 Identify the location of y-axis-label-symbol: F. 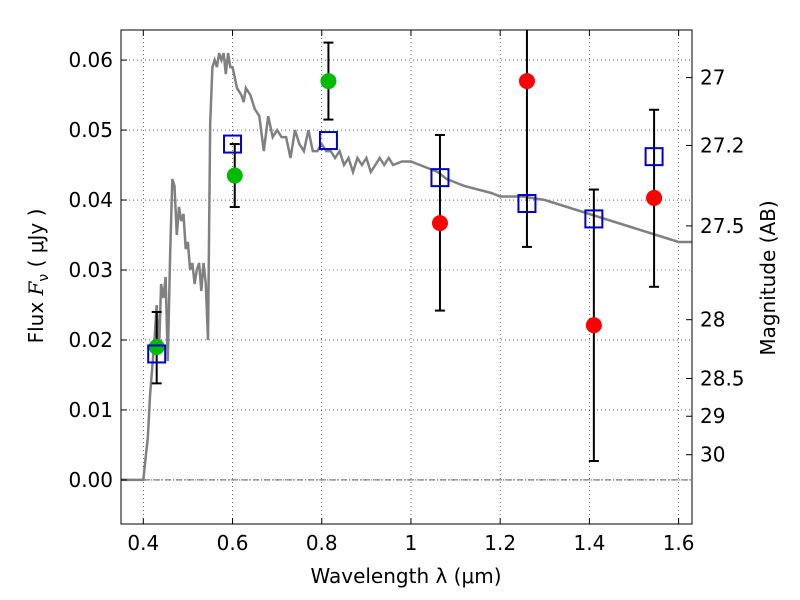
(36, 288).